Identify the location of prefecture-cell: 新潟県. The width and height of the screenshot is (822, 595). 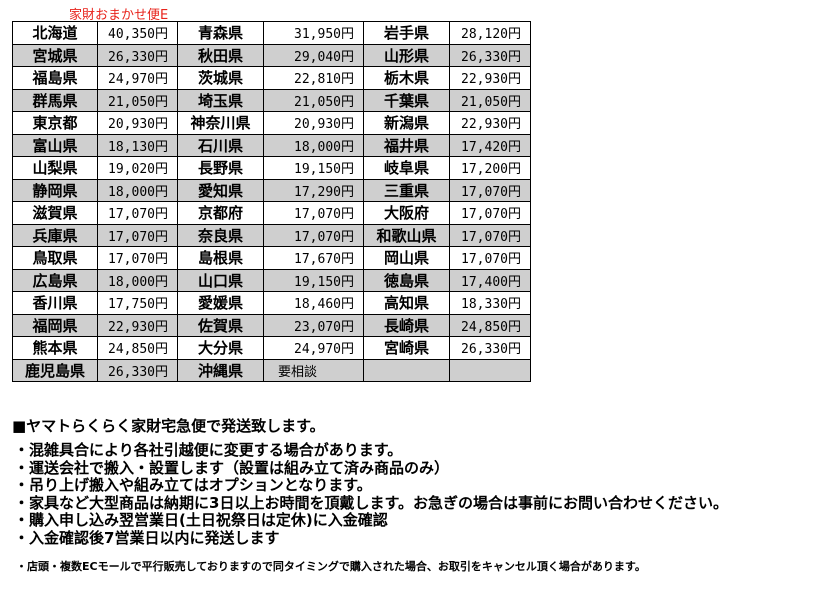
(406, 123).